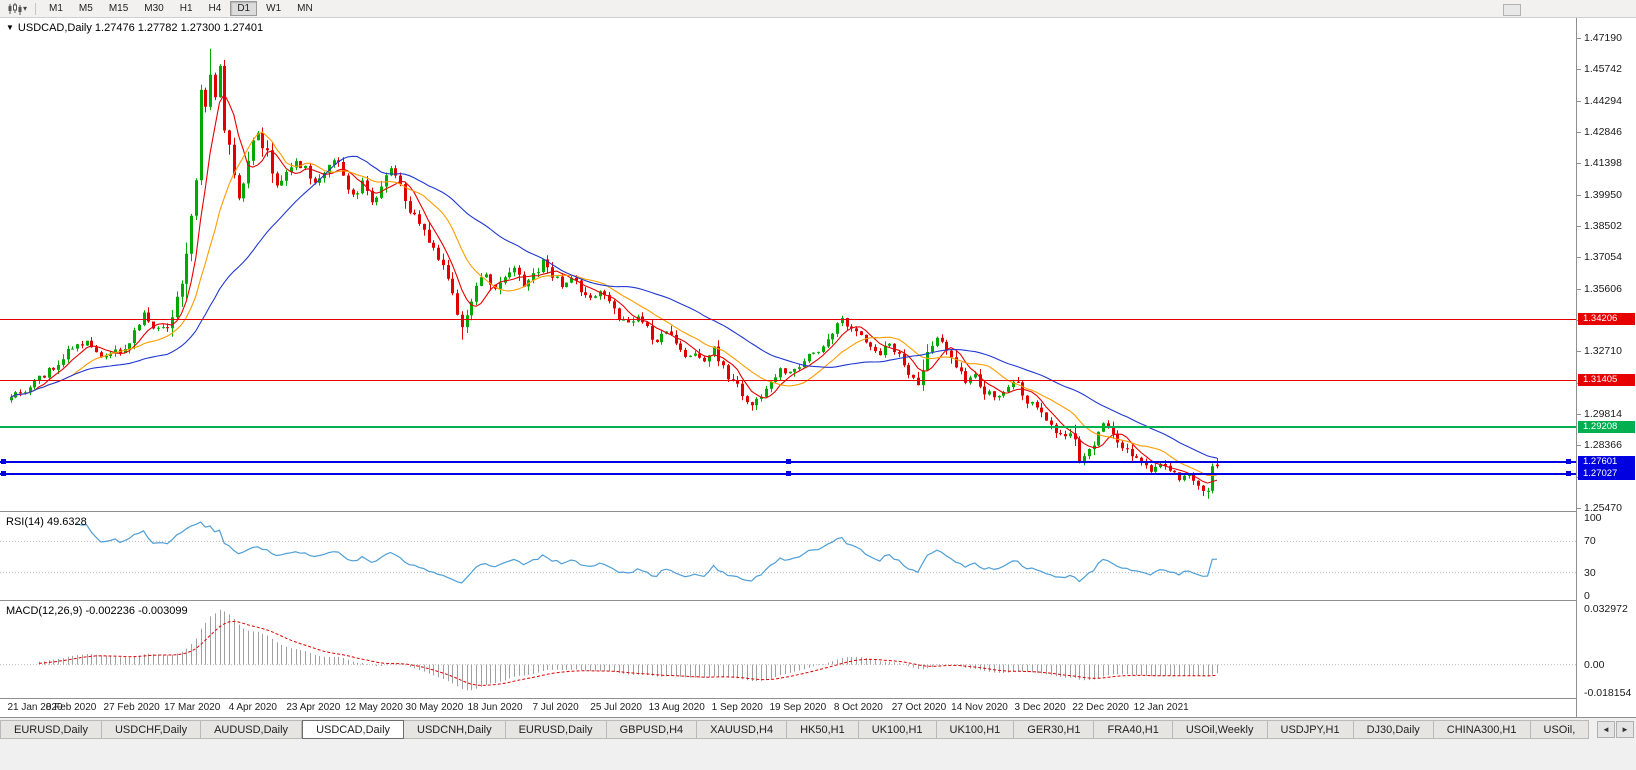 The height and width of the screenshot is (770, 1636). Describe the element at coordinates (1625, 729) in the screenshot. I see `tabs-scroll-right-button: ►` at that location.